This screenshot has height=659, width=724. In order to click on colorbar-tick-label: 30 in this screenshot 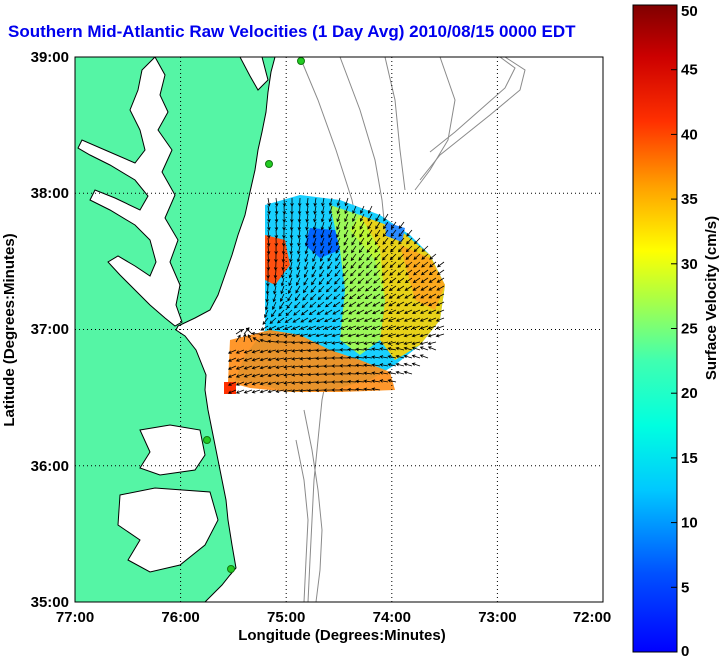, I will do `click(689, 264)`.